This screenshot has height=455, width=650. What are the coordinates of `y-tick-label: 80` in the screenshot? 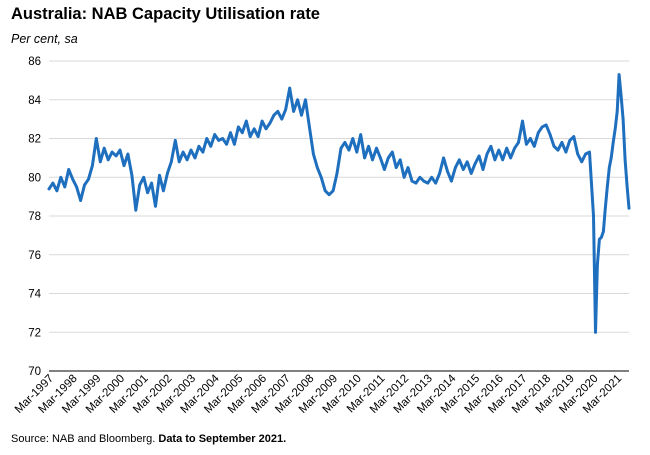 It's located at (34, 178).